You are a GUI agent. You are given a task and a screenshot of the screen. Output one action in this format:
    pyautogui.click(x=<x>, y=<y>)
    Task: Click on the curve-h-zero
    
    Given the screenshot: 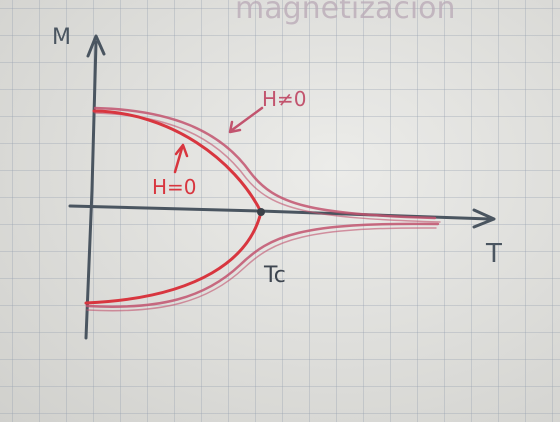 What is the action you would take?
    pyautogui.click(x=173, y=207)
    